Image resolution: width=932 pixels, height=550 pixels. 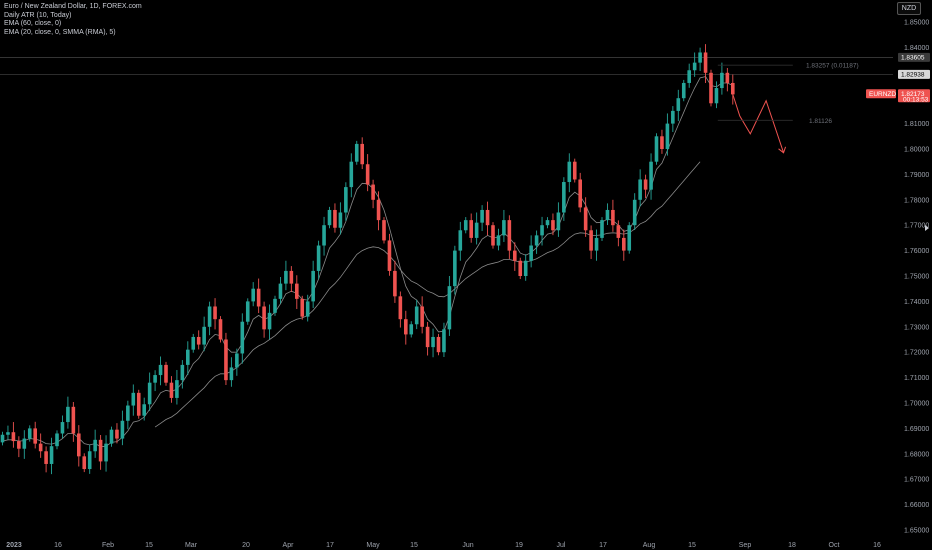 I want to click on x-tick-label: Feb, so click(x=108, y=545).